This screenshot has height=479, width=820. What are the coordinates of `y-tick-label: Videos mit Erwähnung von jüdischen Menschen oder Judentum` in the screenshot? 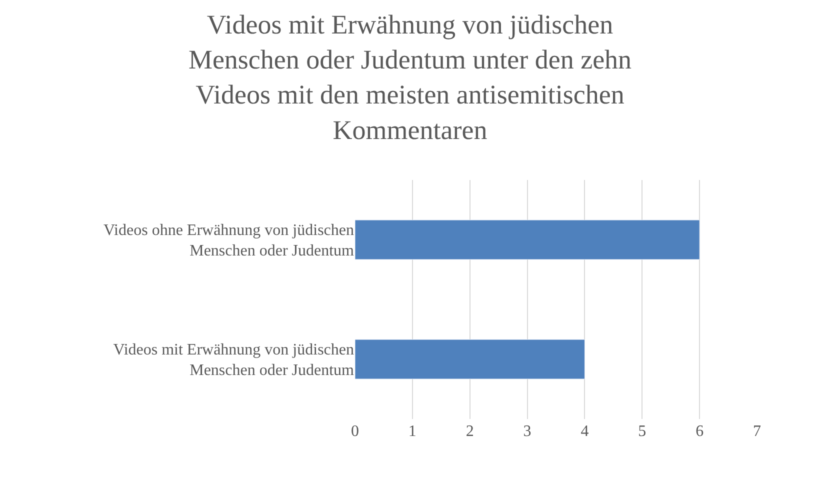 It's located at (234, 360).